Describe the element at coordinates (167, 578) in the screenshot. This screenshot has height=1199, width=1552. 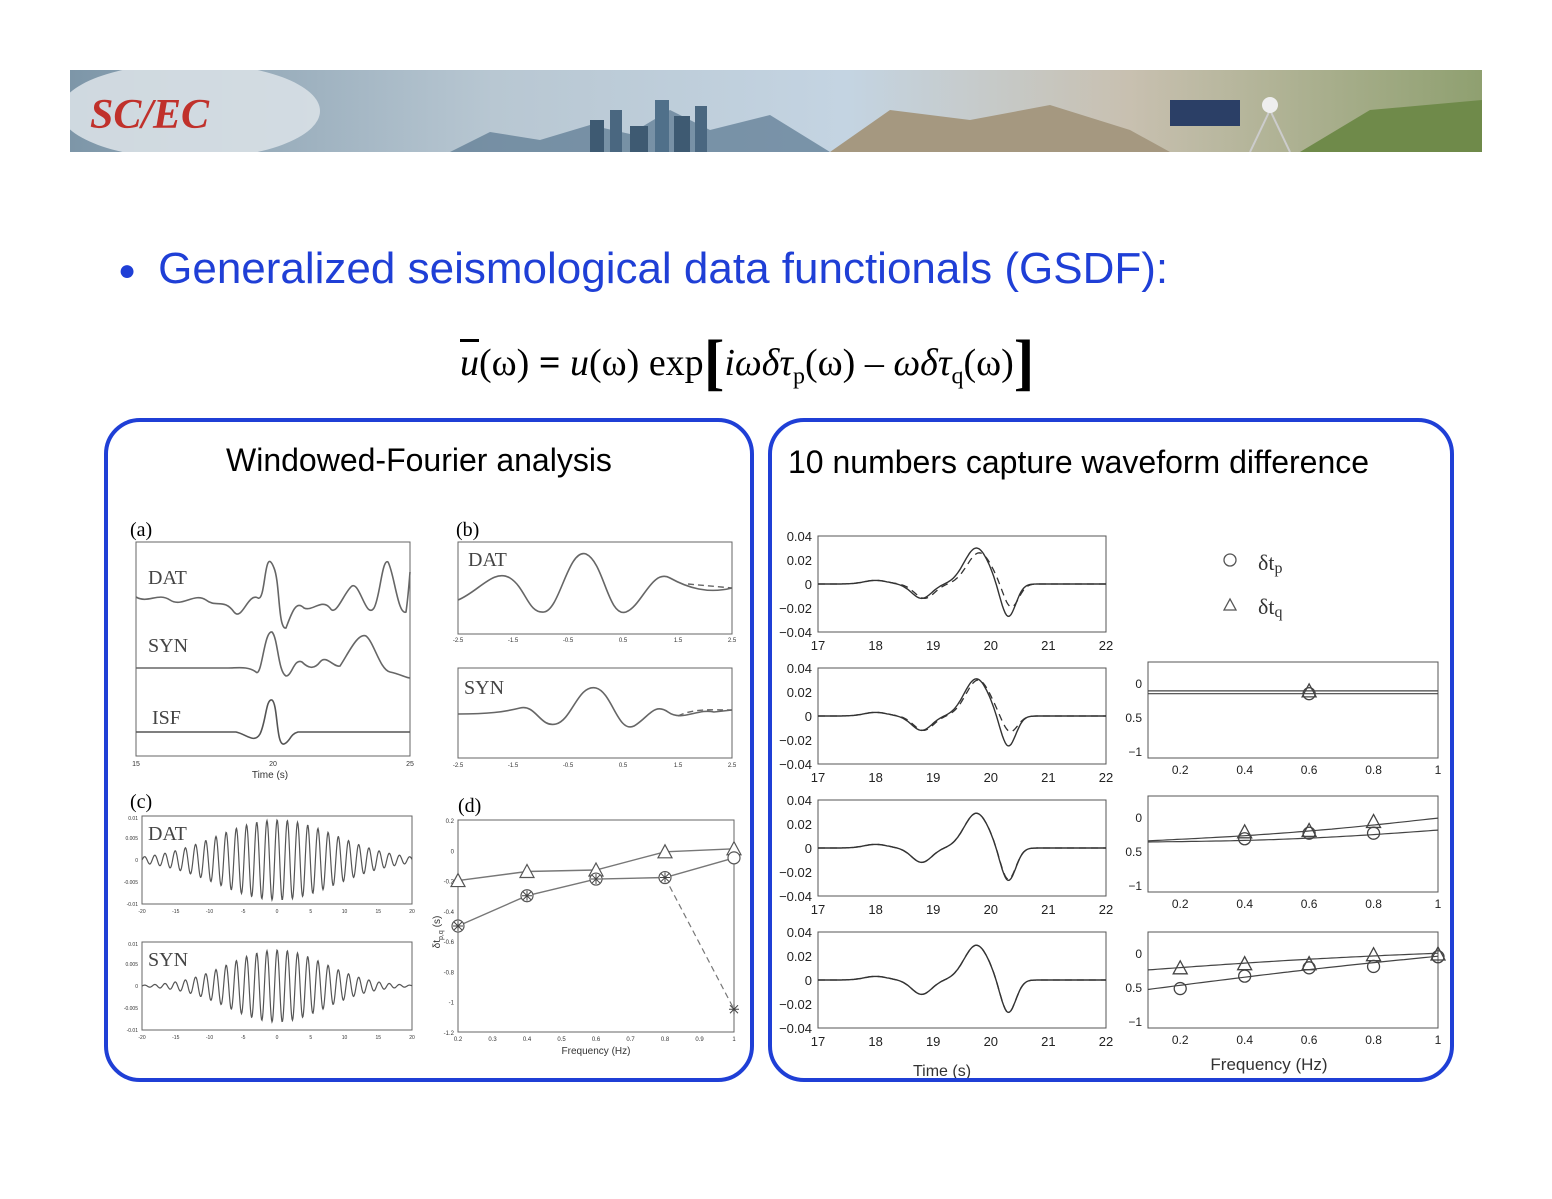
I see `plot-a-dat-label: DAT` at that location.